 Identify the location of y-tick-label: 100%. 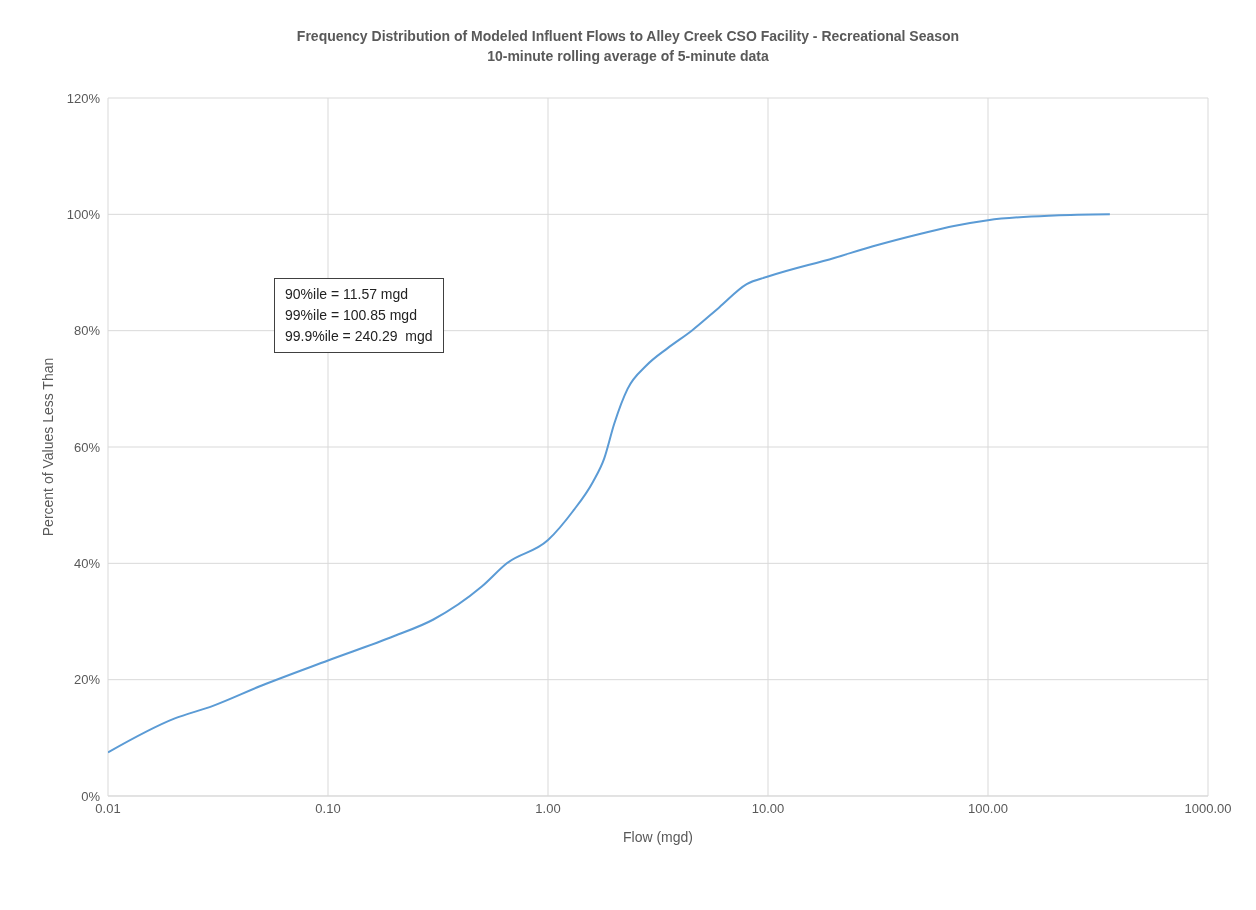
(83, 214).